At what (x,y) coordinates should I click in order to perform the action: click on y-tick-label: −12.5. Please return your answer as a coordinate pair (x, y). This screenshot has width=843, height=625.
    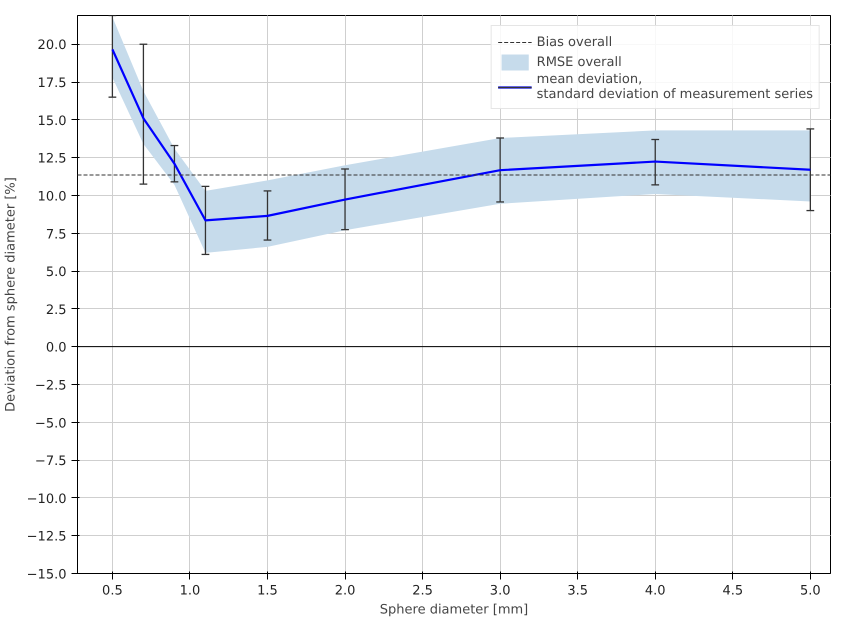
    Looking at the image, I should click on (46, 537).